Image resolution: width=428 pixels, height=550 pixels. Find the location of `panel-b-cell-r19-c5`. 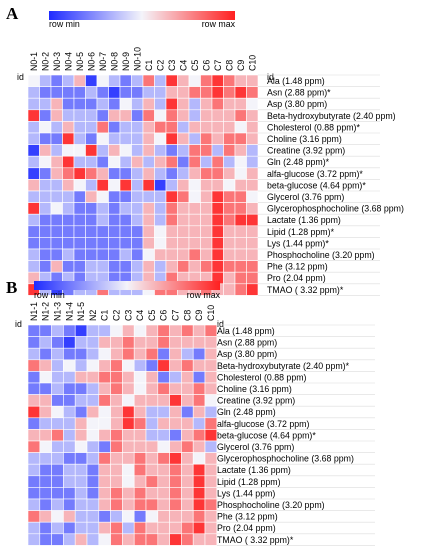

panel-b-cell-r19-c5 is located at coordinates (152, 539).